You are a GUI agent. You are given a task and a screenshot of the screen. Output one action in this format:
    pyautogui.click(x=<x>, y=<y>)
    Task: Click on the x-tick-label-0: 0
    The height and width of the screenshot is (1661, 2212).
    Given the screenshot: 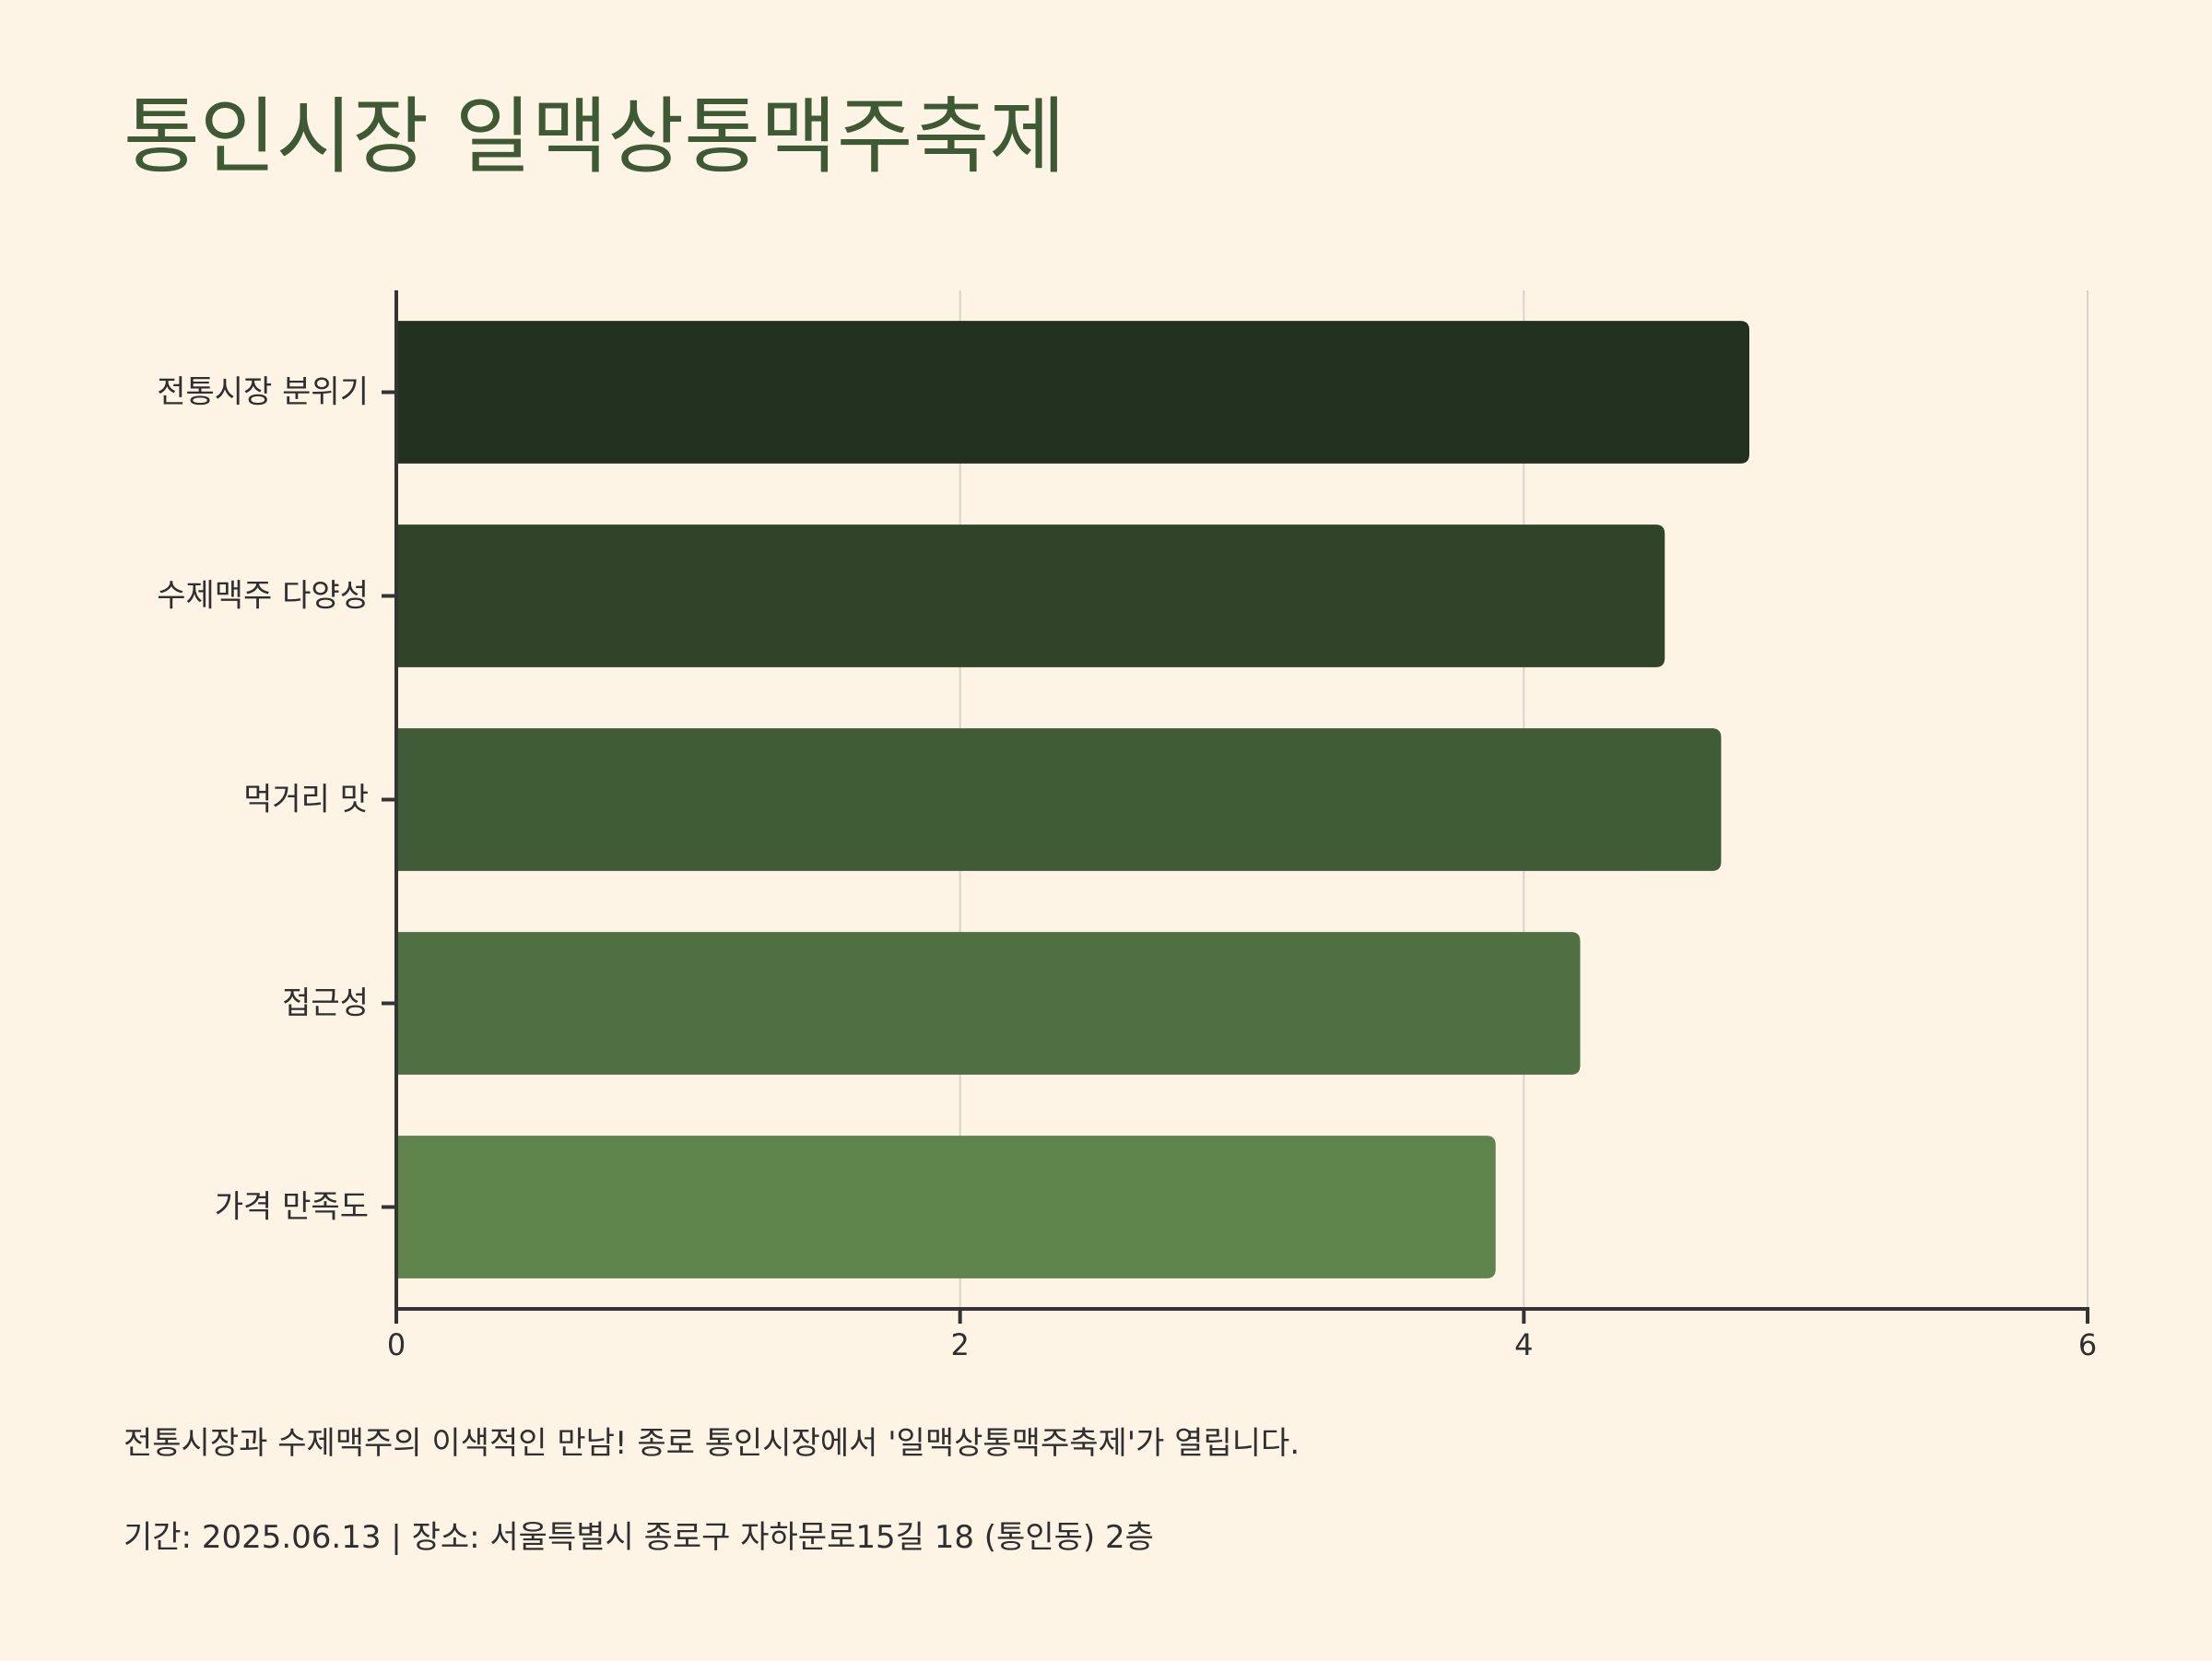 What is the action you would take?
    pyautogui.click(x=396, y=1344)
    